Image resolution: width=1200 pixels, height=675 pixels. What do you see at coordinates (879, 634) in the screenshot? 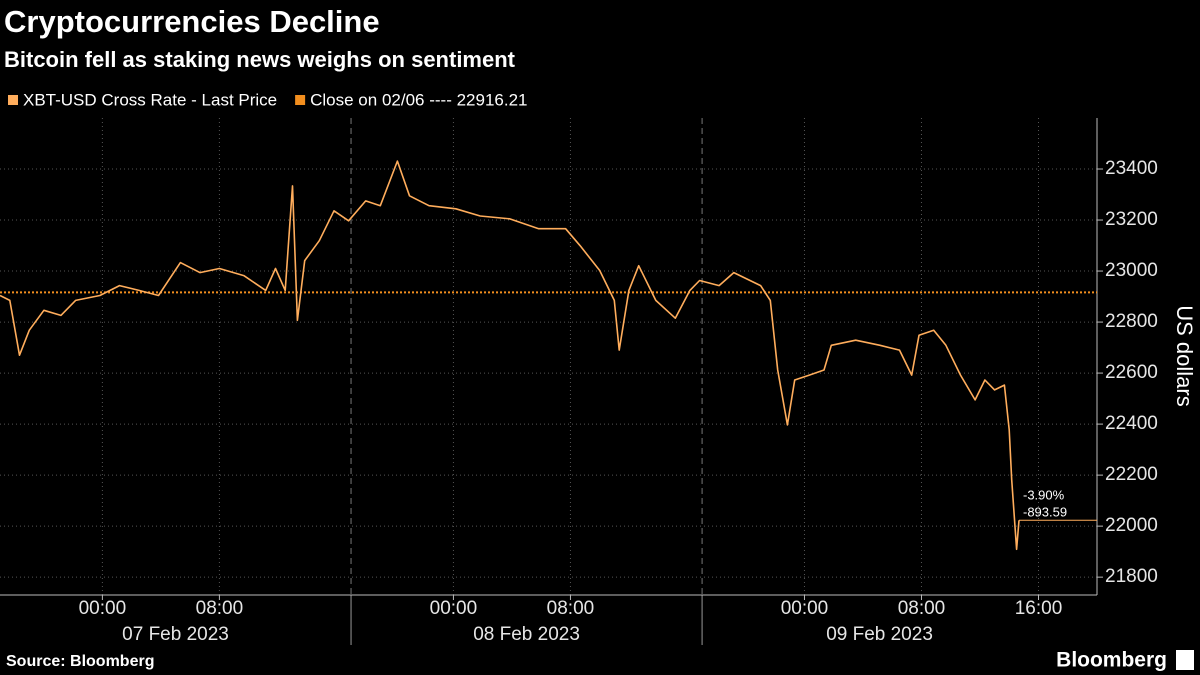
I see `date-label: 09 Feb 2023` at bounding box center [879, 634].